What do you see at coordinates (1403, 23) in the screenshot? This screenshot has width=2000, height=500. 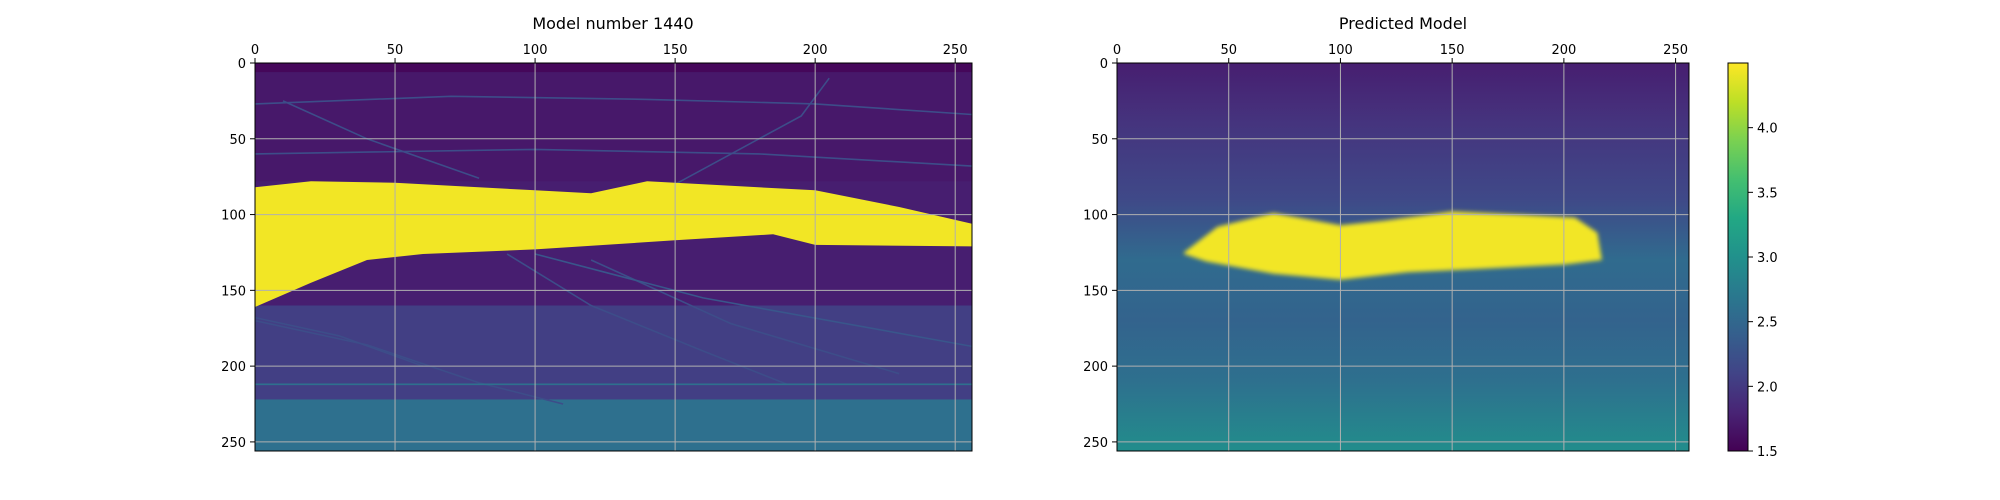 I see `right-title: Predicted Model` at bounding box center [1403, 23].